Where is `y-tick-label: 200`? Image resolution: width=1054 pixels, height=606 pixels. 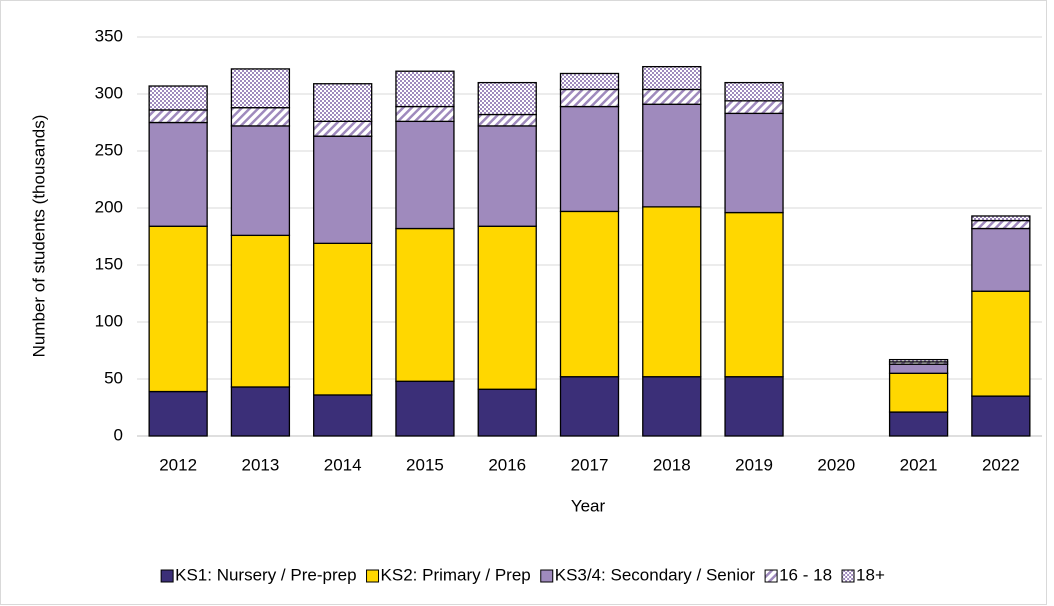
y-tick-label: 200 is located at coordinates (109, 206).